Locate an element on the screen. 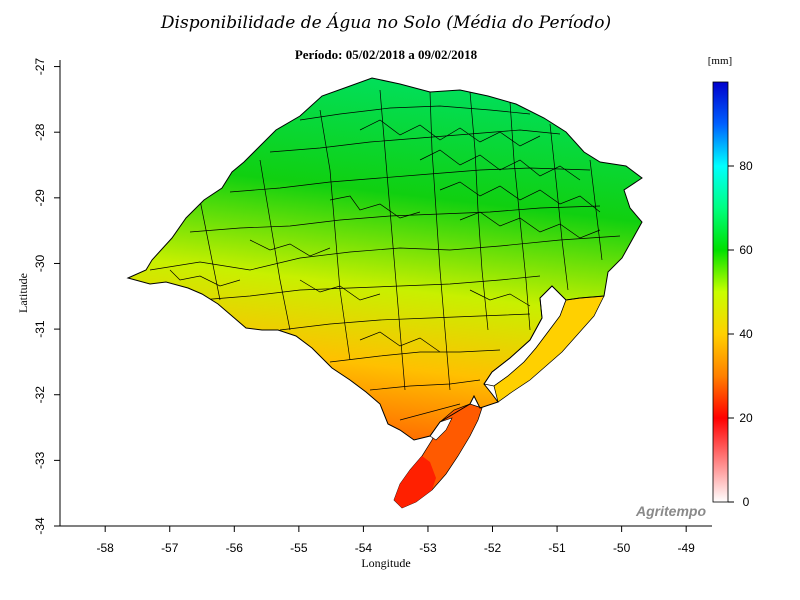  x-tick-label: -50 is located at coordinates (622, 548).